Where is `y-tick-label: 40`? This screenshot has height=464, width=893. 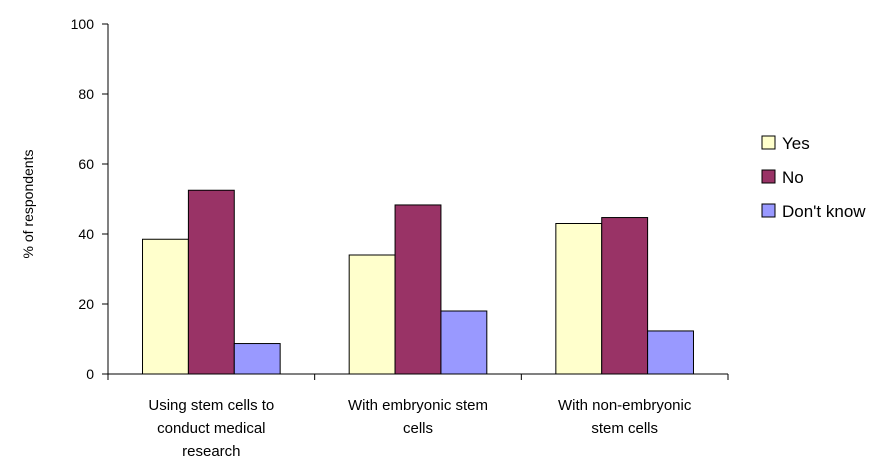
y-tick-label: 40 is located at coordinates (86, 234).